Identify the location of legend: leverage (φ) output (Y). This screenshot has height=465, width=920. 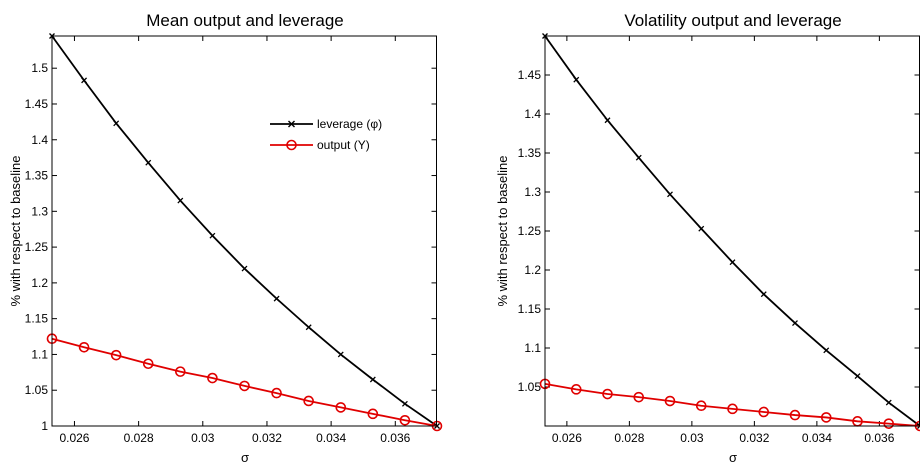
(326, 136).